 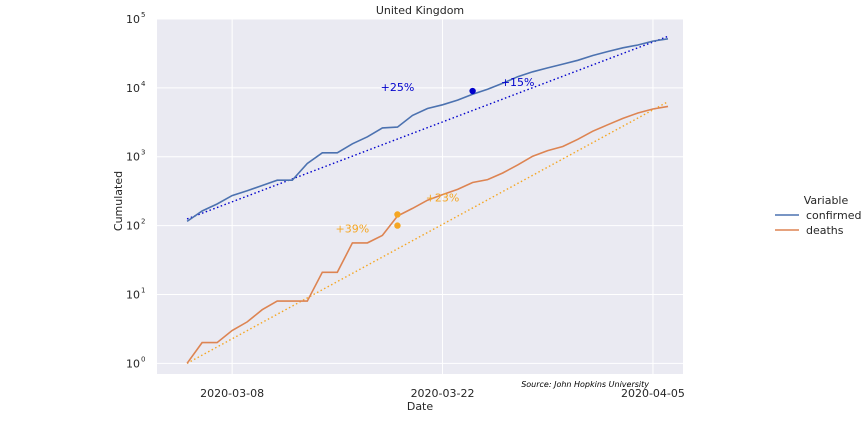 What do you see at coordinates (143, 222) in the screenshot?
I see `y-tick-exponent: 2` at bounding box center [143, 222].